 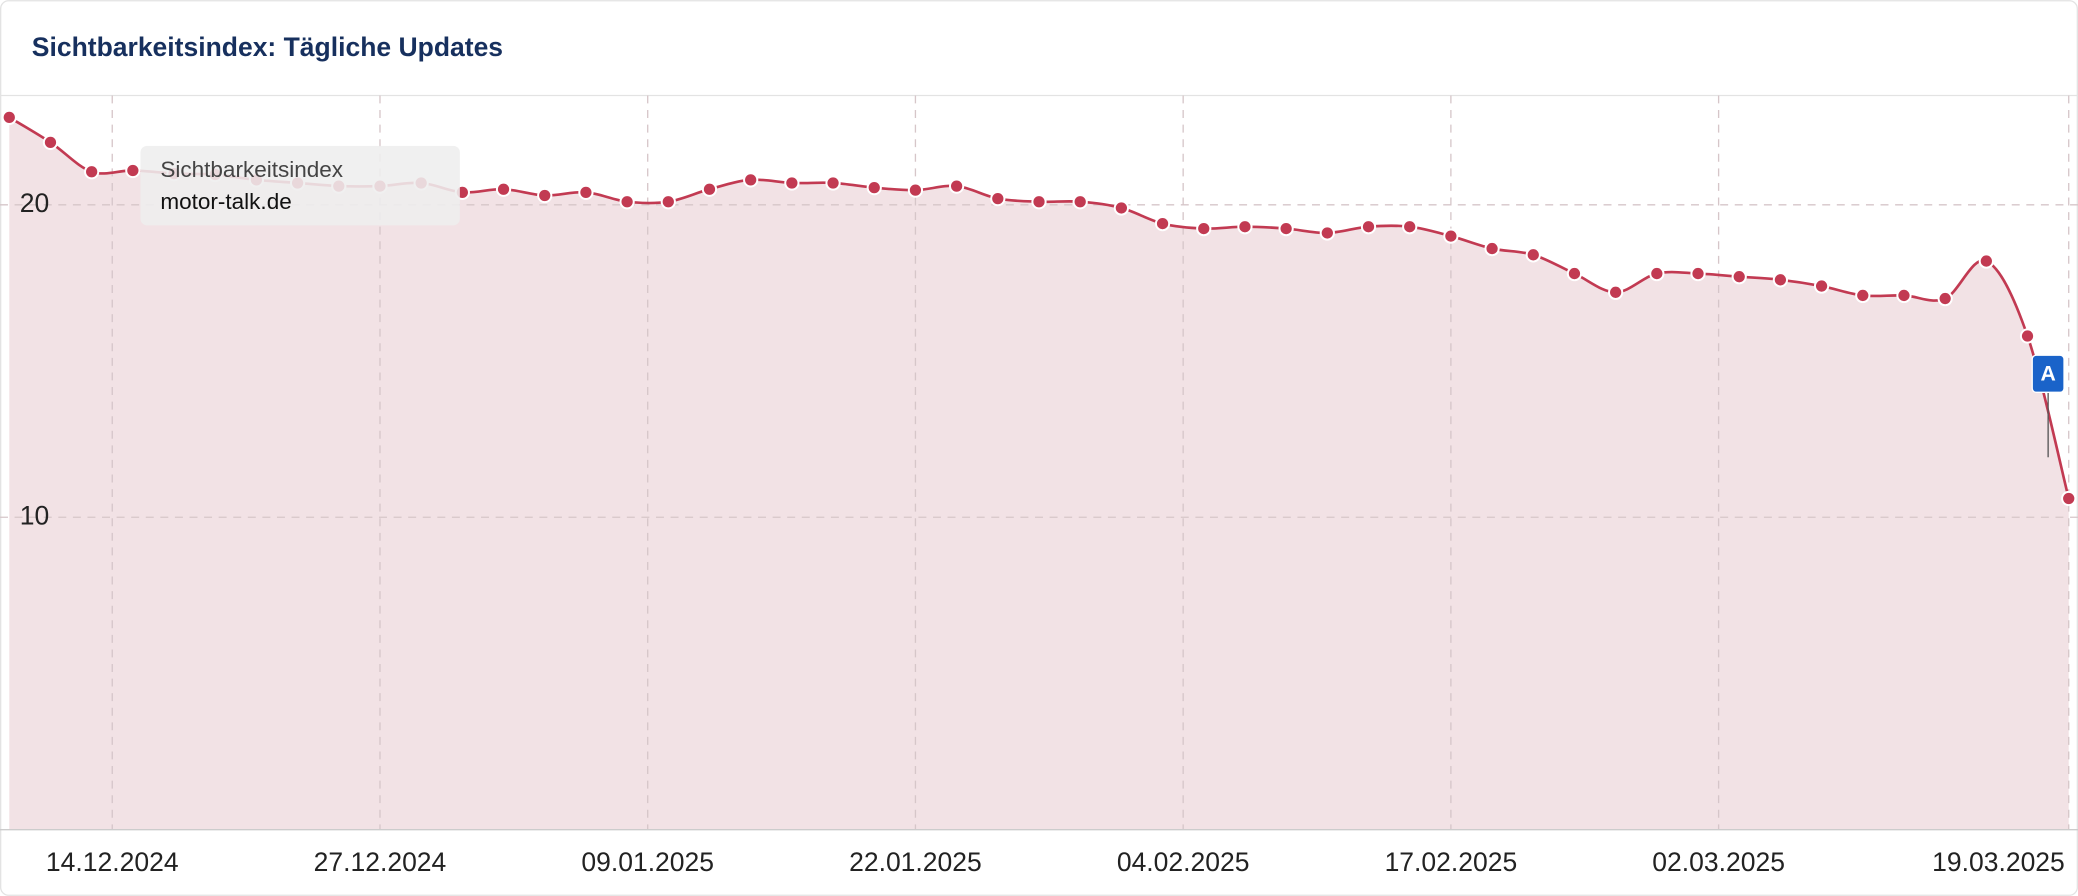 What do you see at coordinates (251, 169) in the screenshot?
I see `tooltip-title: Sichtbarkeitsindex` at bounding box center [251, 169].